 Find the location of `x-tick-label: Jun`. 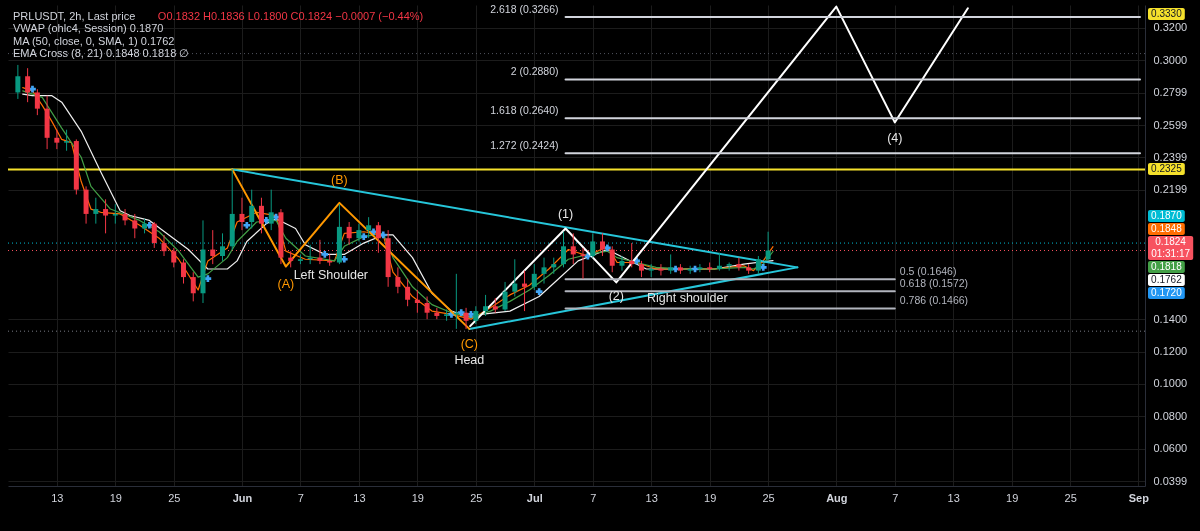

x-tick-label: Jun is located at coordinates (242, 497).